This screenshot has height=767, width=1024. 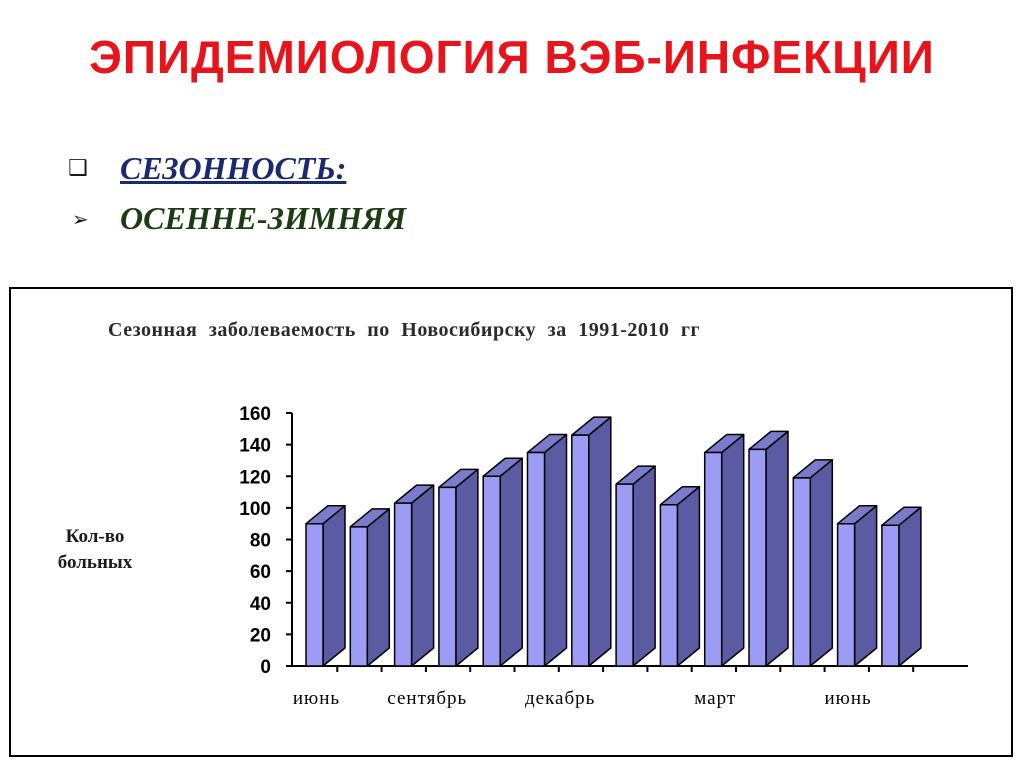 I want to click on y-tick-label: 0, so click(x=265, y=667).